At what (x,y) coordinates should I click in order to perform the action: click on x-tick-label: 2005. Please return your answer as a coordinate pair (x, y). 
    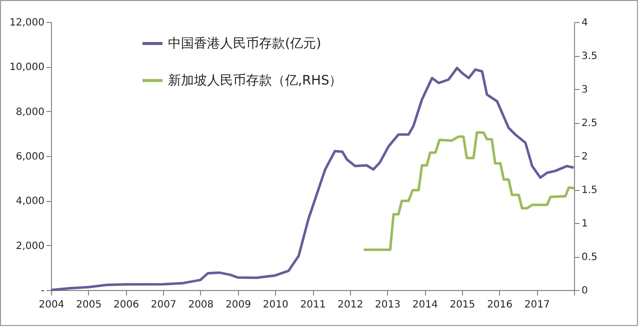
    Looking at the image, I should click on (89, 305).